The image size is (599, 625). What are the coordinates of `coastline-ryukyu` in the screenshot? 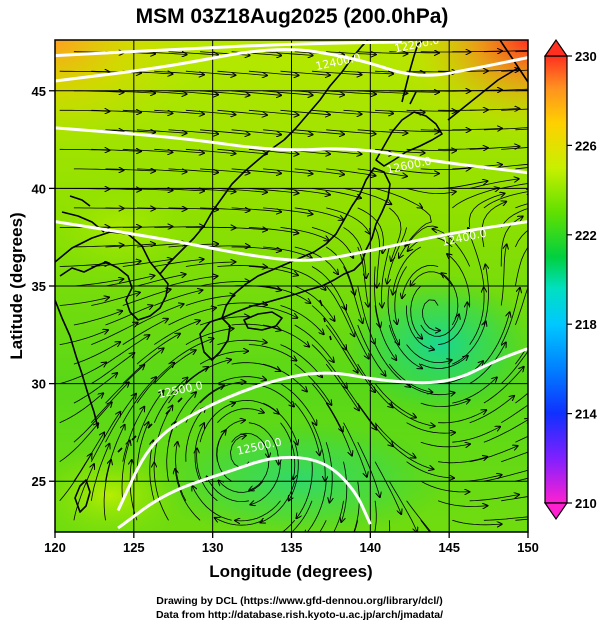 It's located at (150, 425).